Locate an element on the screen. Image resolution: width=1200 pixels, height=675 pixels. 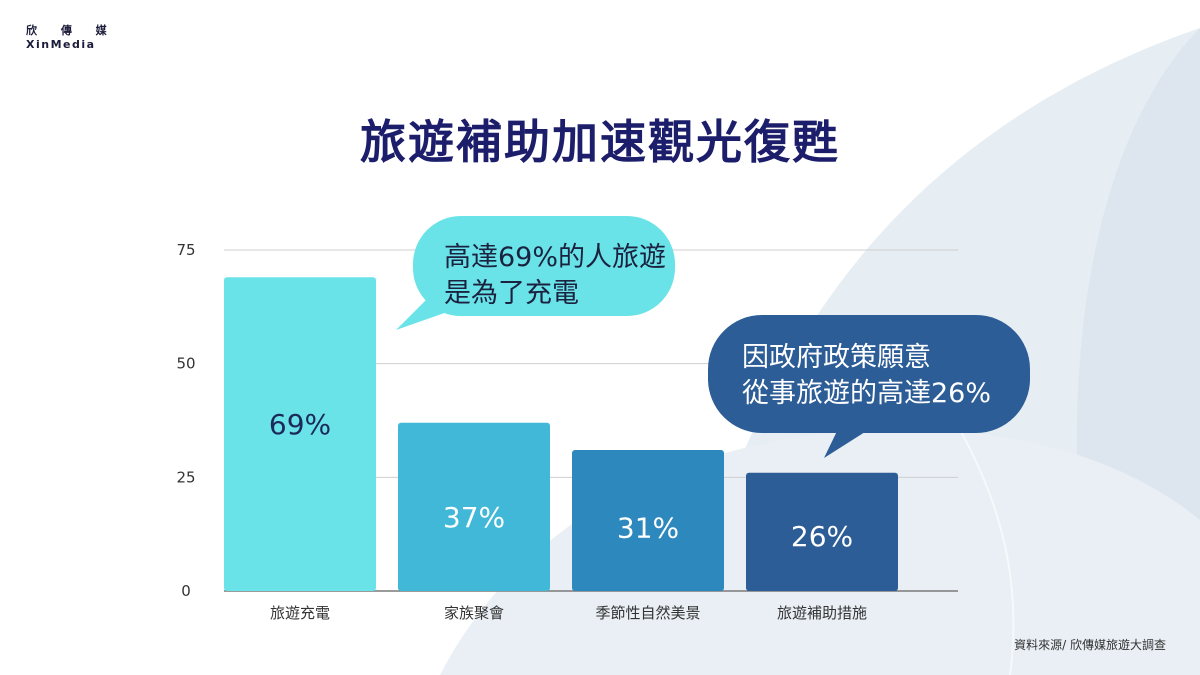
logo-english: XinMedia is located at coordinates (61, 44).